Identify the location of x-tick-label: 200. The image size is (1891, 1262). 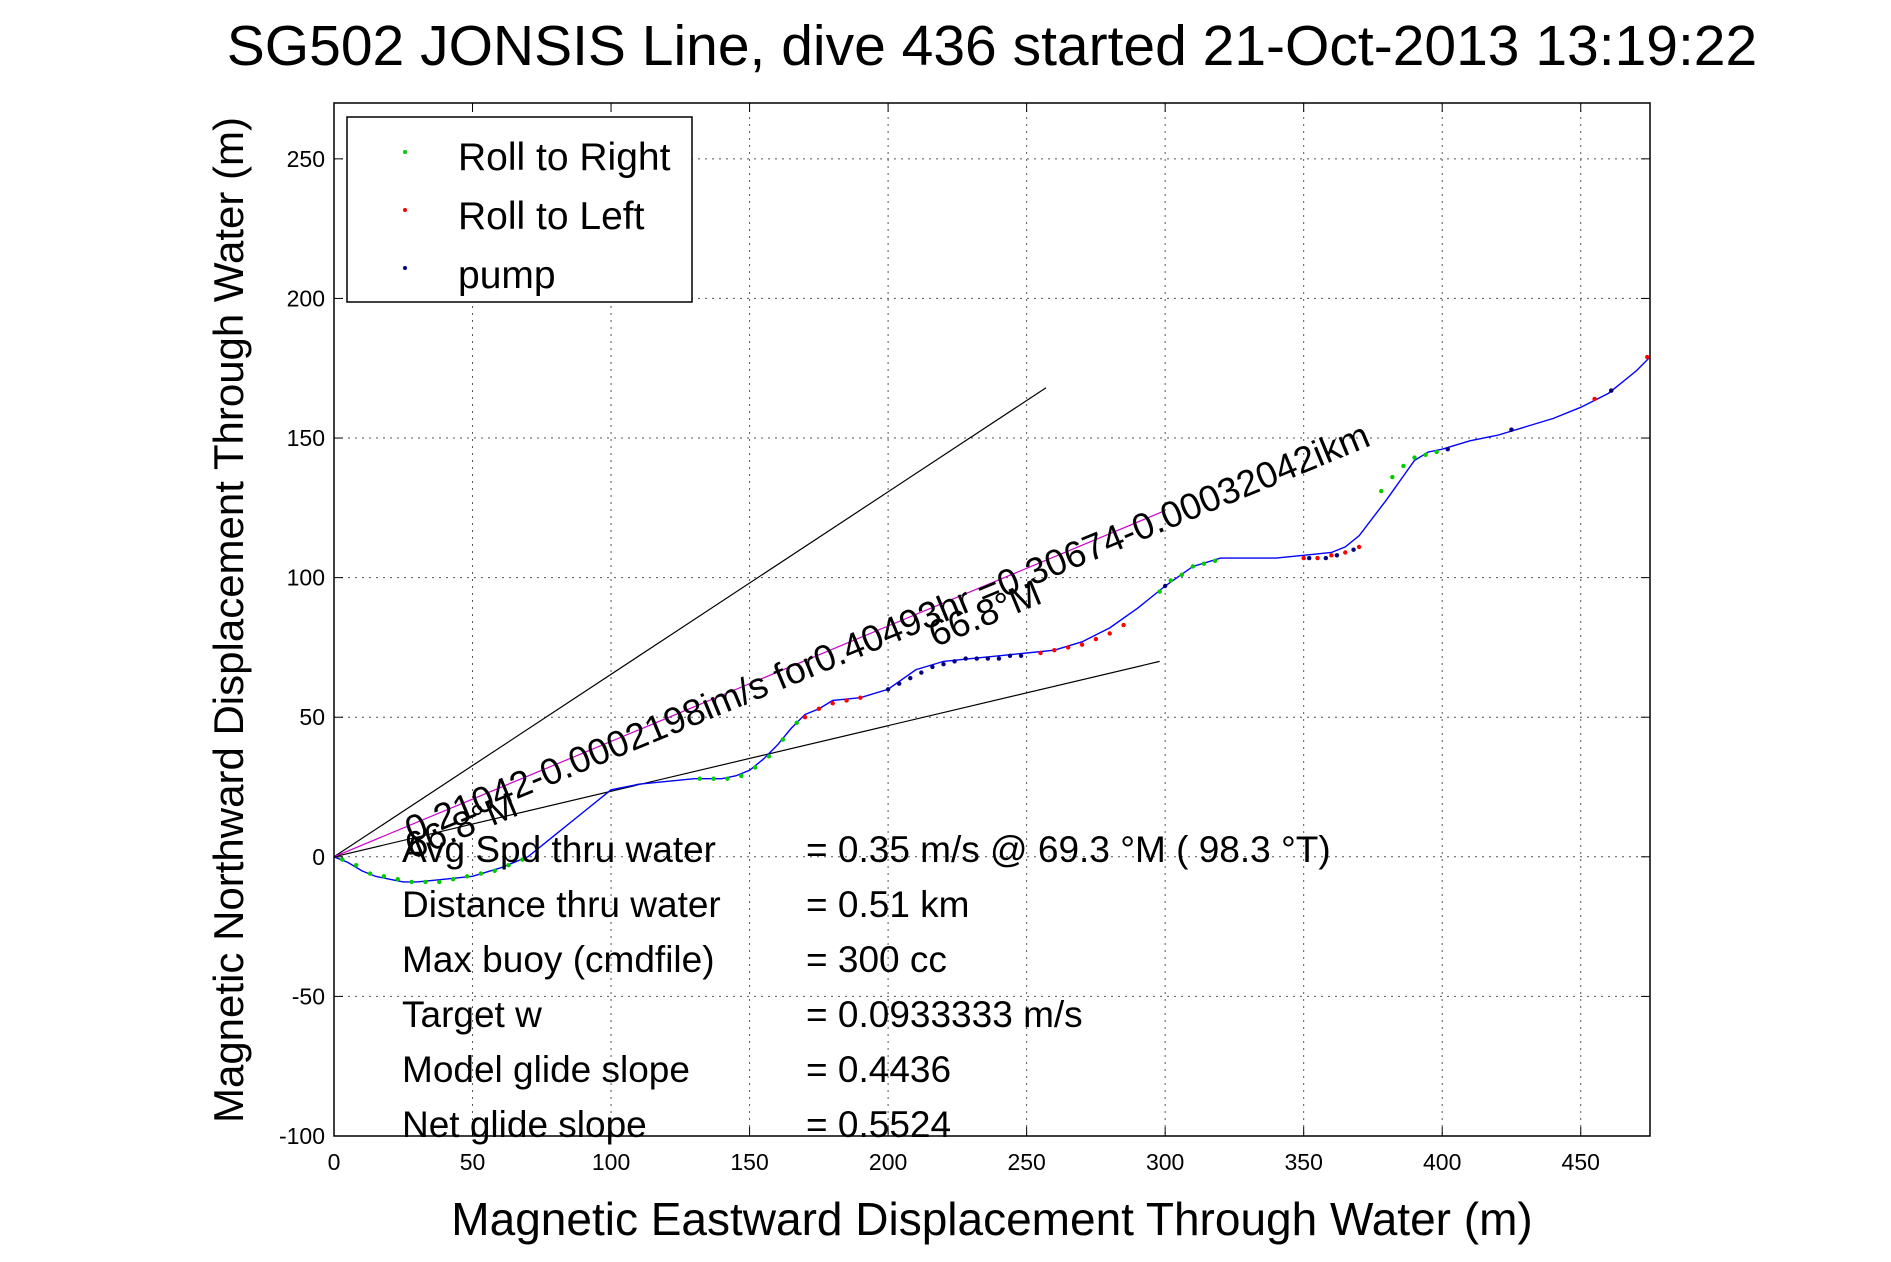
(888, 1162).